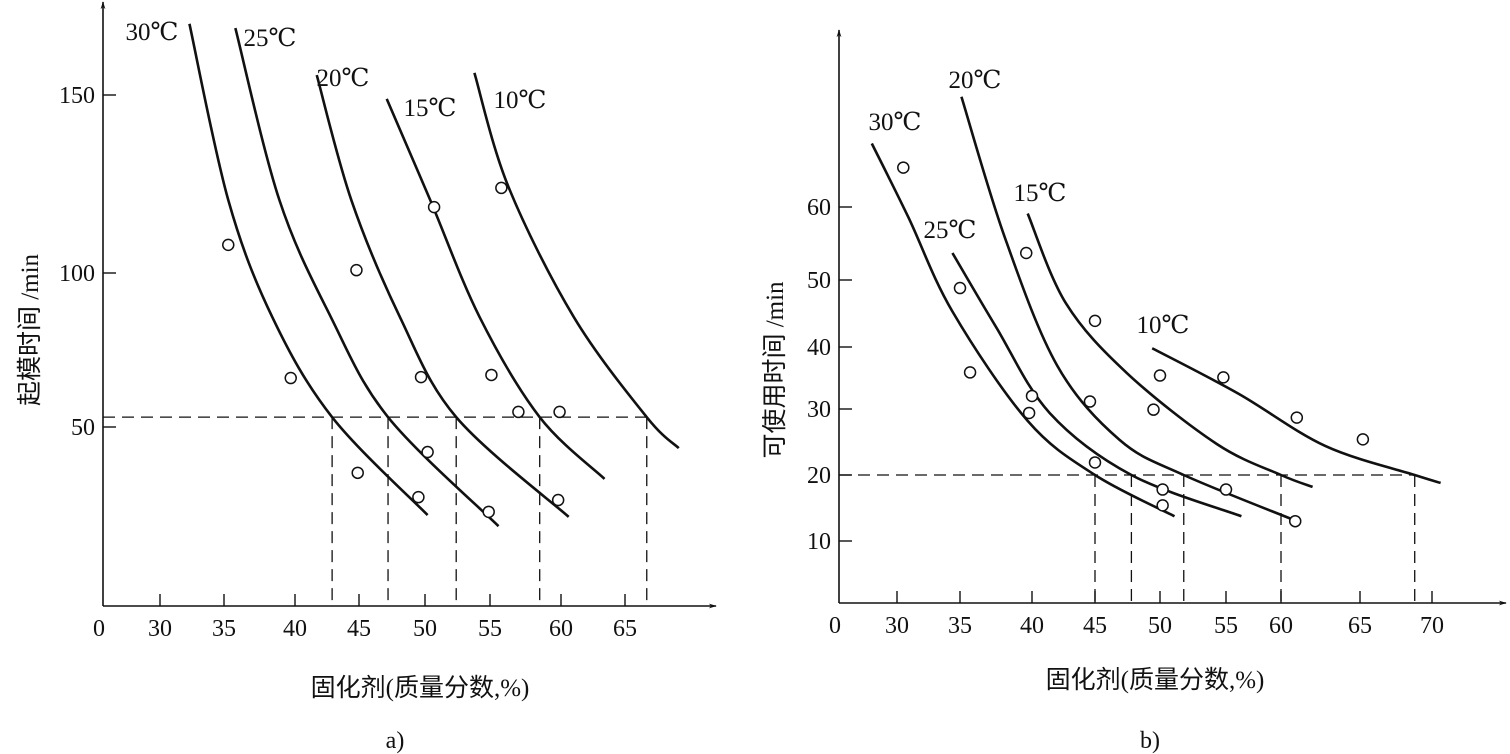  Describe the element at coordinates (420, 688) in the screenshot. I see `chart-a-x-axis-label: 固化剂(质量分数,%)` at that location.